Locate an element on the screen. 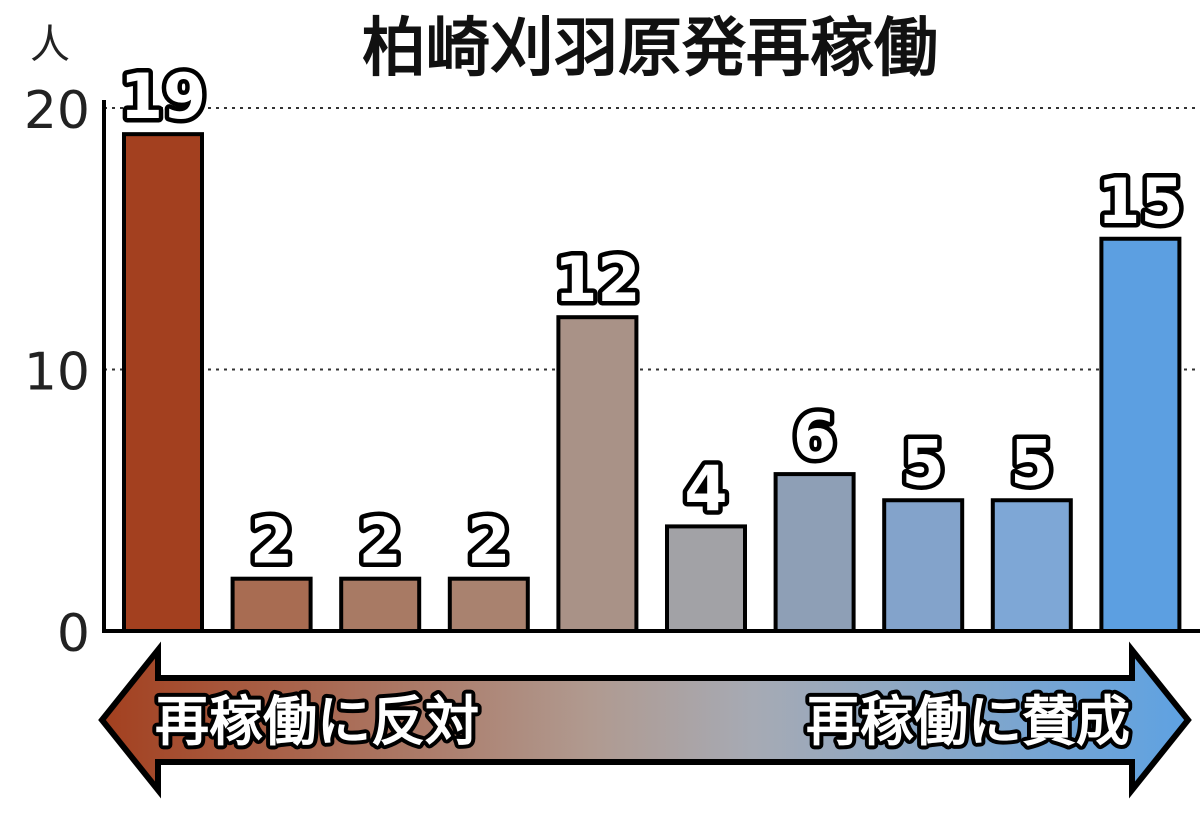 This screenshot has height=828, width=1200. scale-left-label: 再稼働に反対 is located at coordinates (317, 721).